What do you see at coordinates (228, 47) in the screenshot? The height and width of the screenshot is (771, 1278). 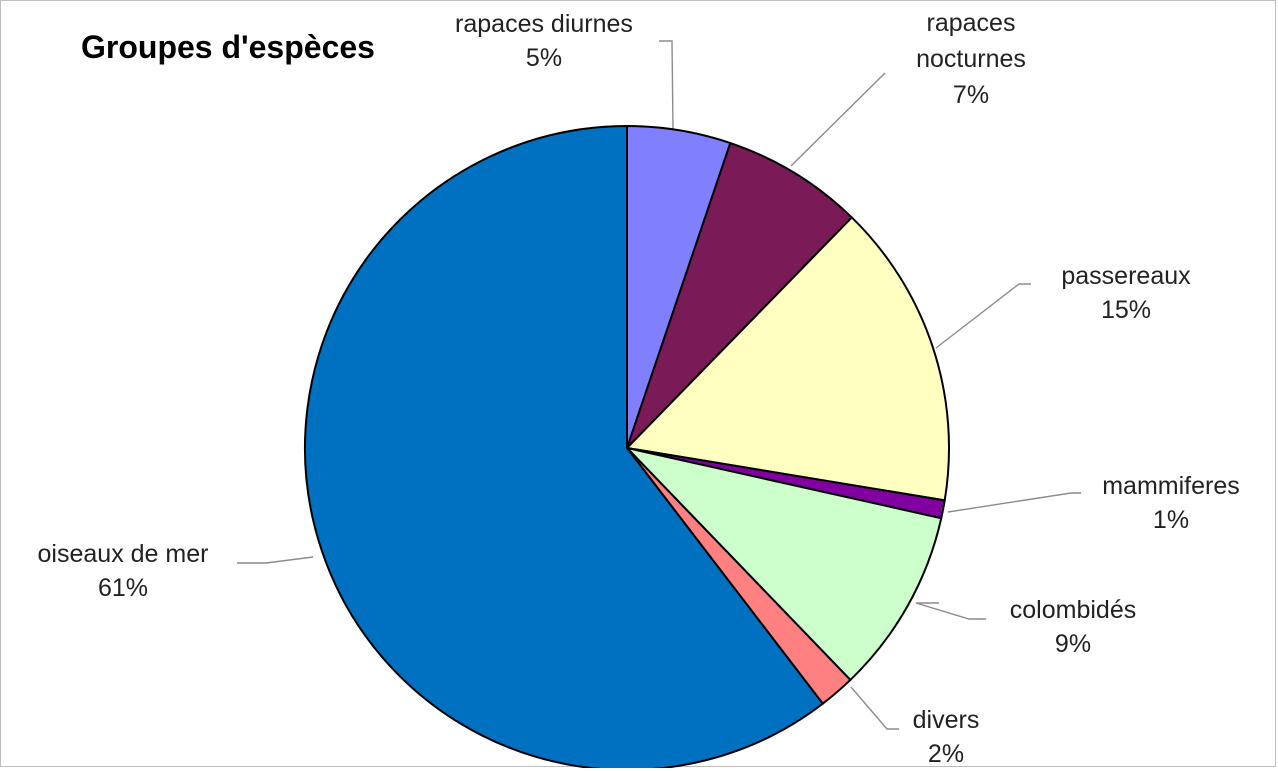 I see `chart-title: Groupes d'espèces` at bounding box center [228, 47].